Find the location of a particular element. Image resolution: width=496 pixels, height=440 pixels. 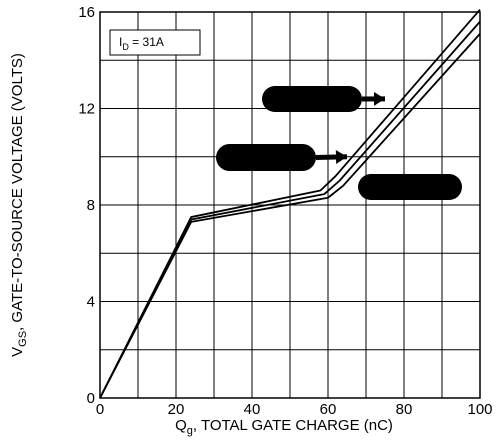

x-tick-label: 20 is located at coordinates (176, 409).